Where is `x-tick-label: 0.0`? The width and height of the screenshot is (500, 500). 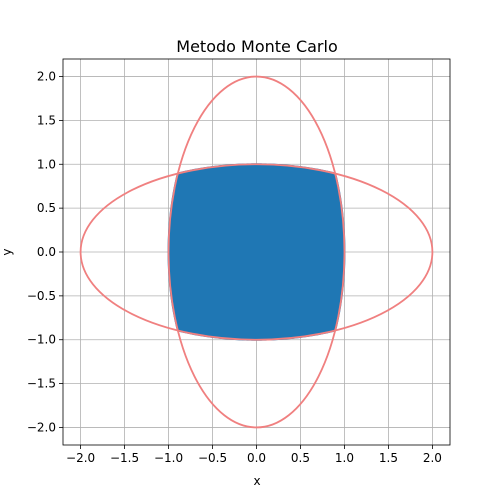
x-tick-label: 0.0 is located at coordinates (256, 458).